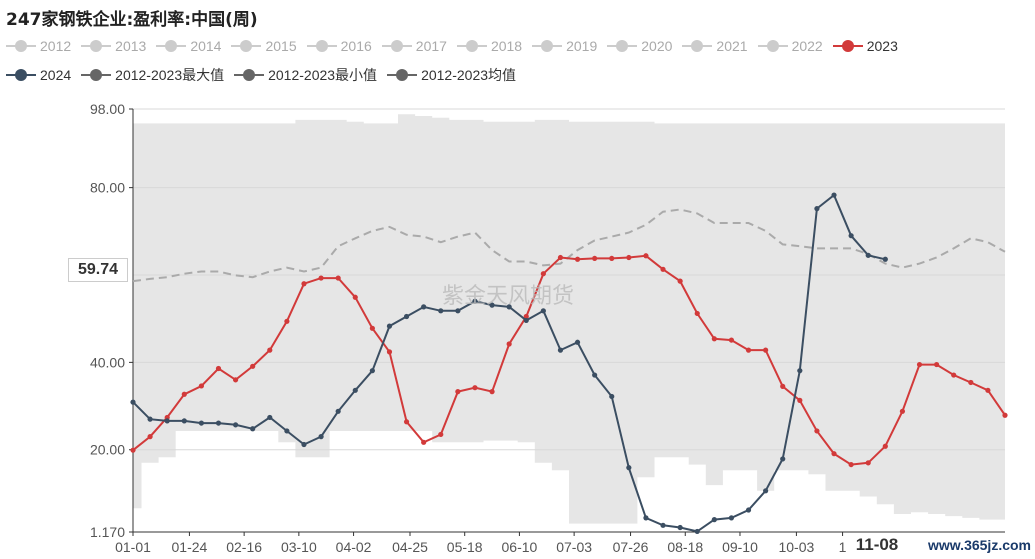 This screenshot has height=559, width=1035. I want to click on legend-item-year-3: 2015, so click(264, 46).